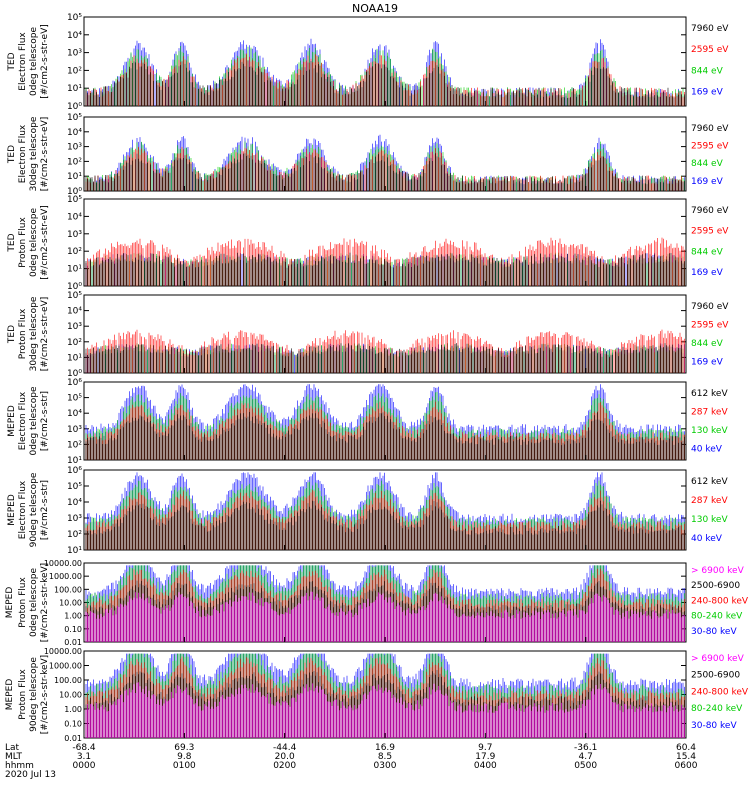  Describe the element at coordinates (686, 766) in the screenshot. I see `x-tick-label-hhmm: 0600` at that location.